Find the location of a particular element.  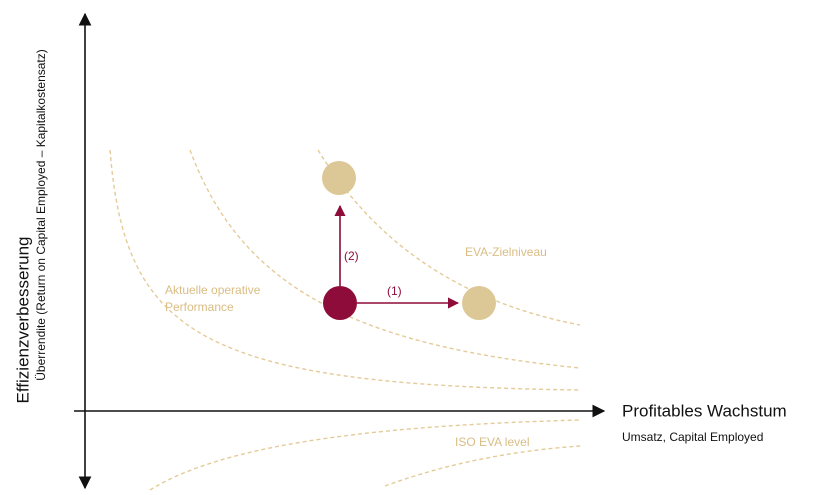

x-axis-label: Profitables Wachstum is located at coordinates (704, 410).